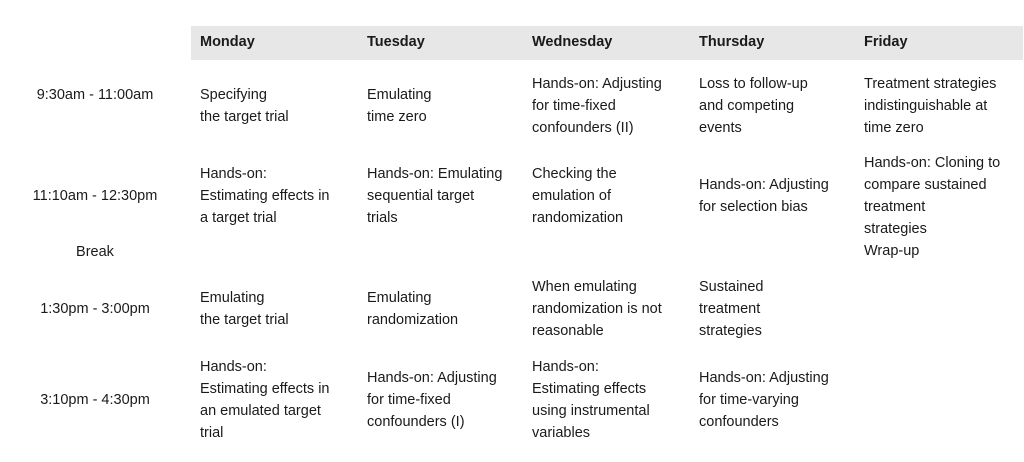  Describe the element at coordinates (233, 95) in the screenshot. I see `session-line: Specifying` at that location.